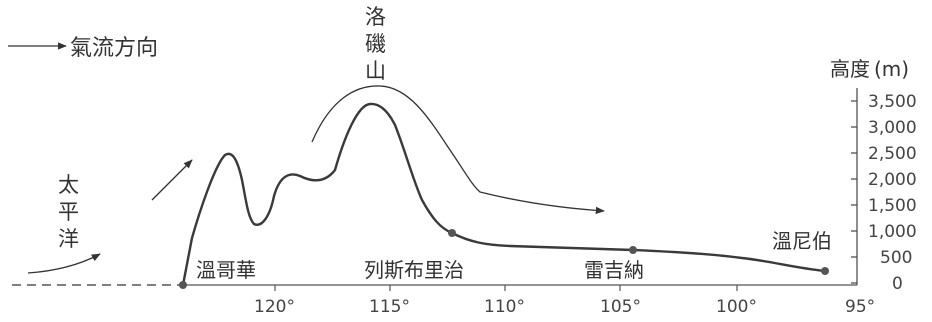 The image size is (932, 322). I want to click on x-tick-label-120: 120°, so click(274, 307).